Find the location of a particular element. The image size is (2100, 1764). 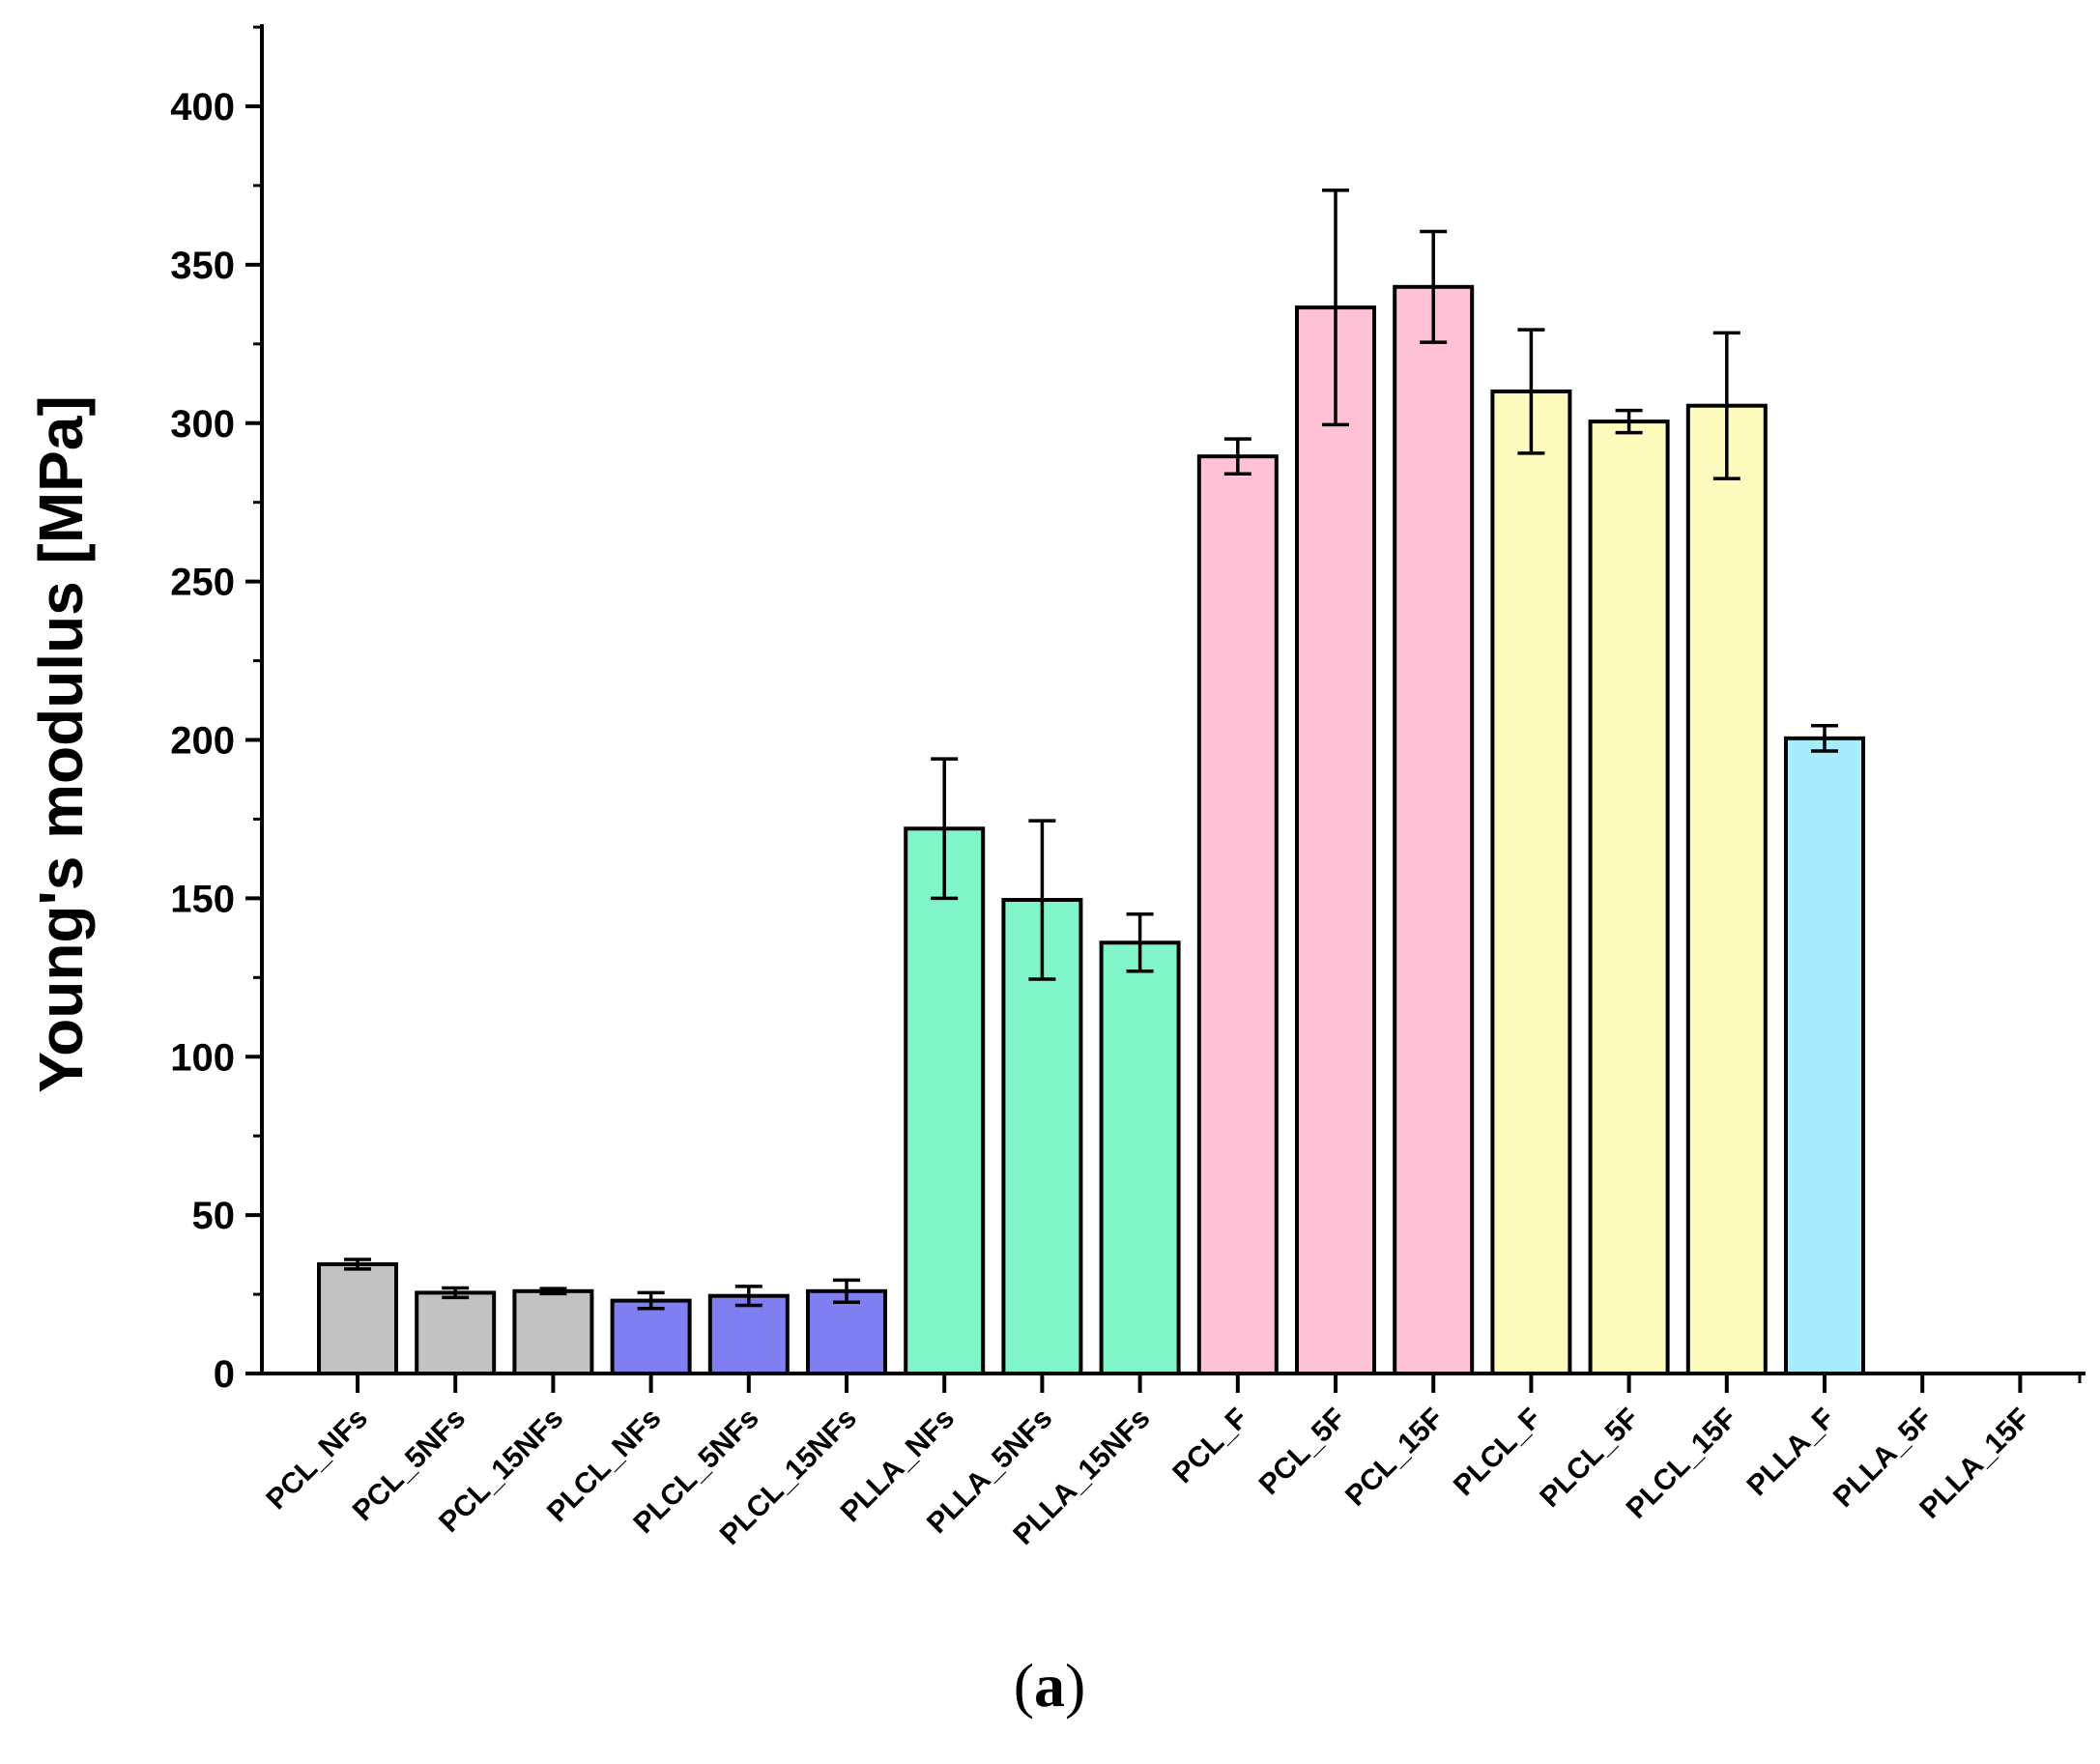

bar-plla-nfs is located at coordinates (945, 1100).